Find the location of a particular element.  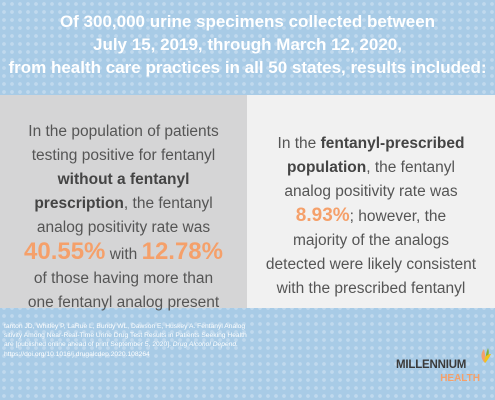

left-line-4: prescription, the fentanyl is located at coordinates (123, 204).